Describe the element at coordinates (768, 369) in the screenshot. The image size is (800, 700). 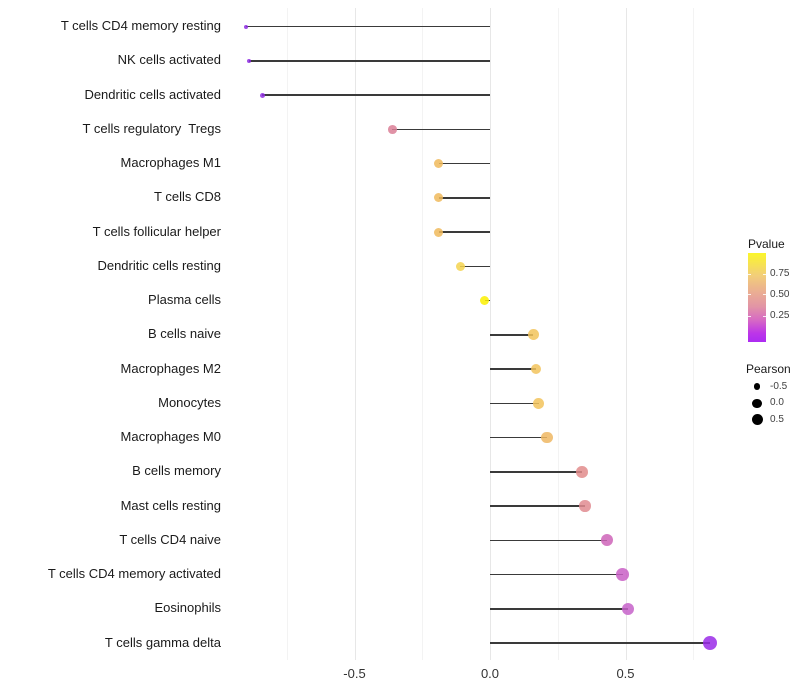
I see `pearson-legend-title: Pearson` at that location.